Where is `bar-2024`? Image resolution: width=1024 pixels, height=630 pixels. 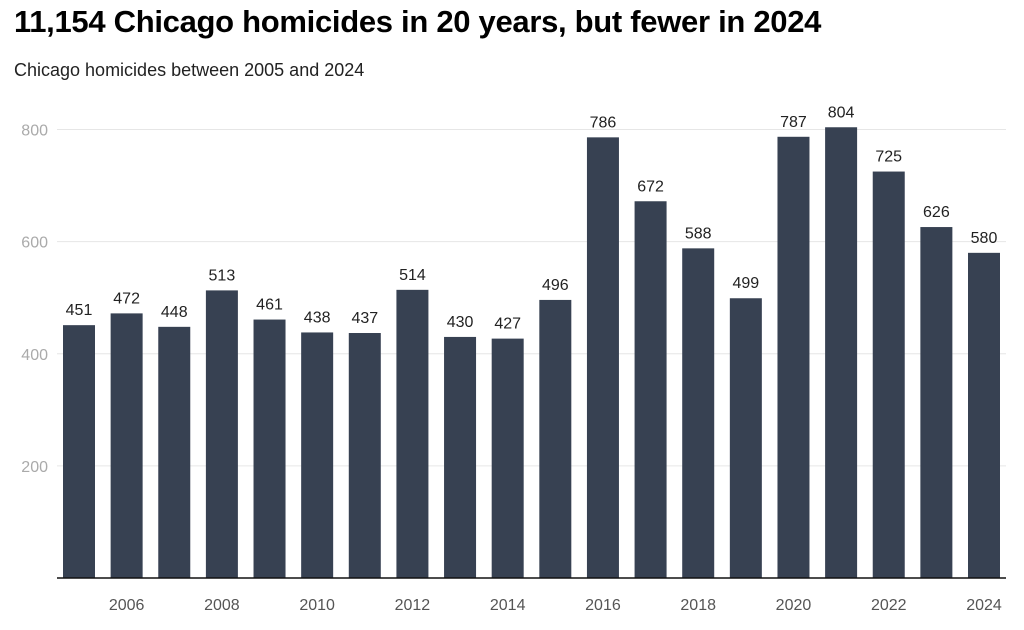 bar-2024 is located at coordinates (984, 415).